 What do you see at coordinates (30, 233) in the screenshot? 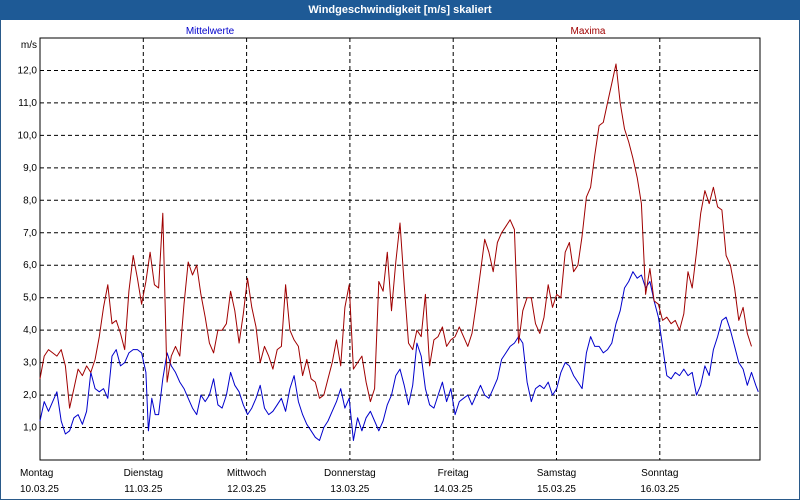
I see `y-tick-label: 7,0` at bounding box center [30, 233].